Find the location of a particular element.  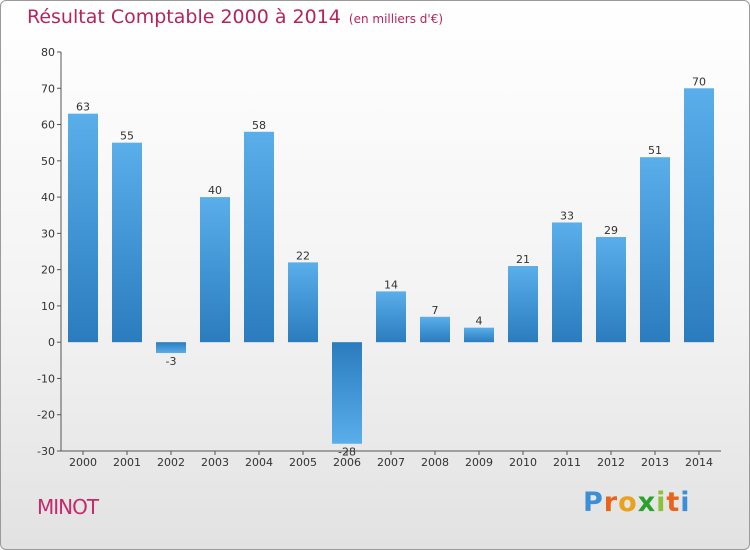

data-label-2006: -28 is located at coordinates (347, 452).